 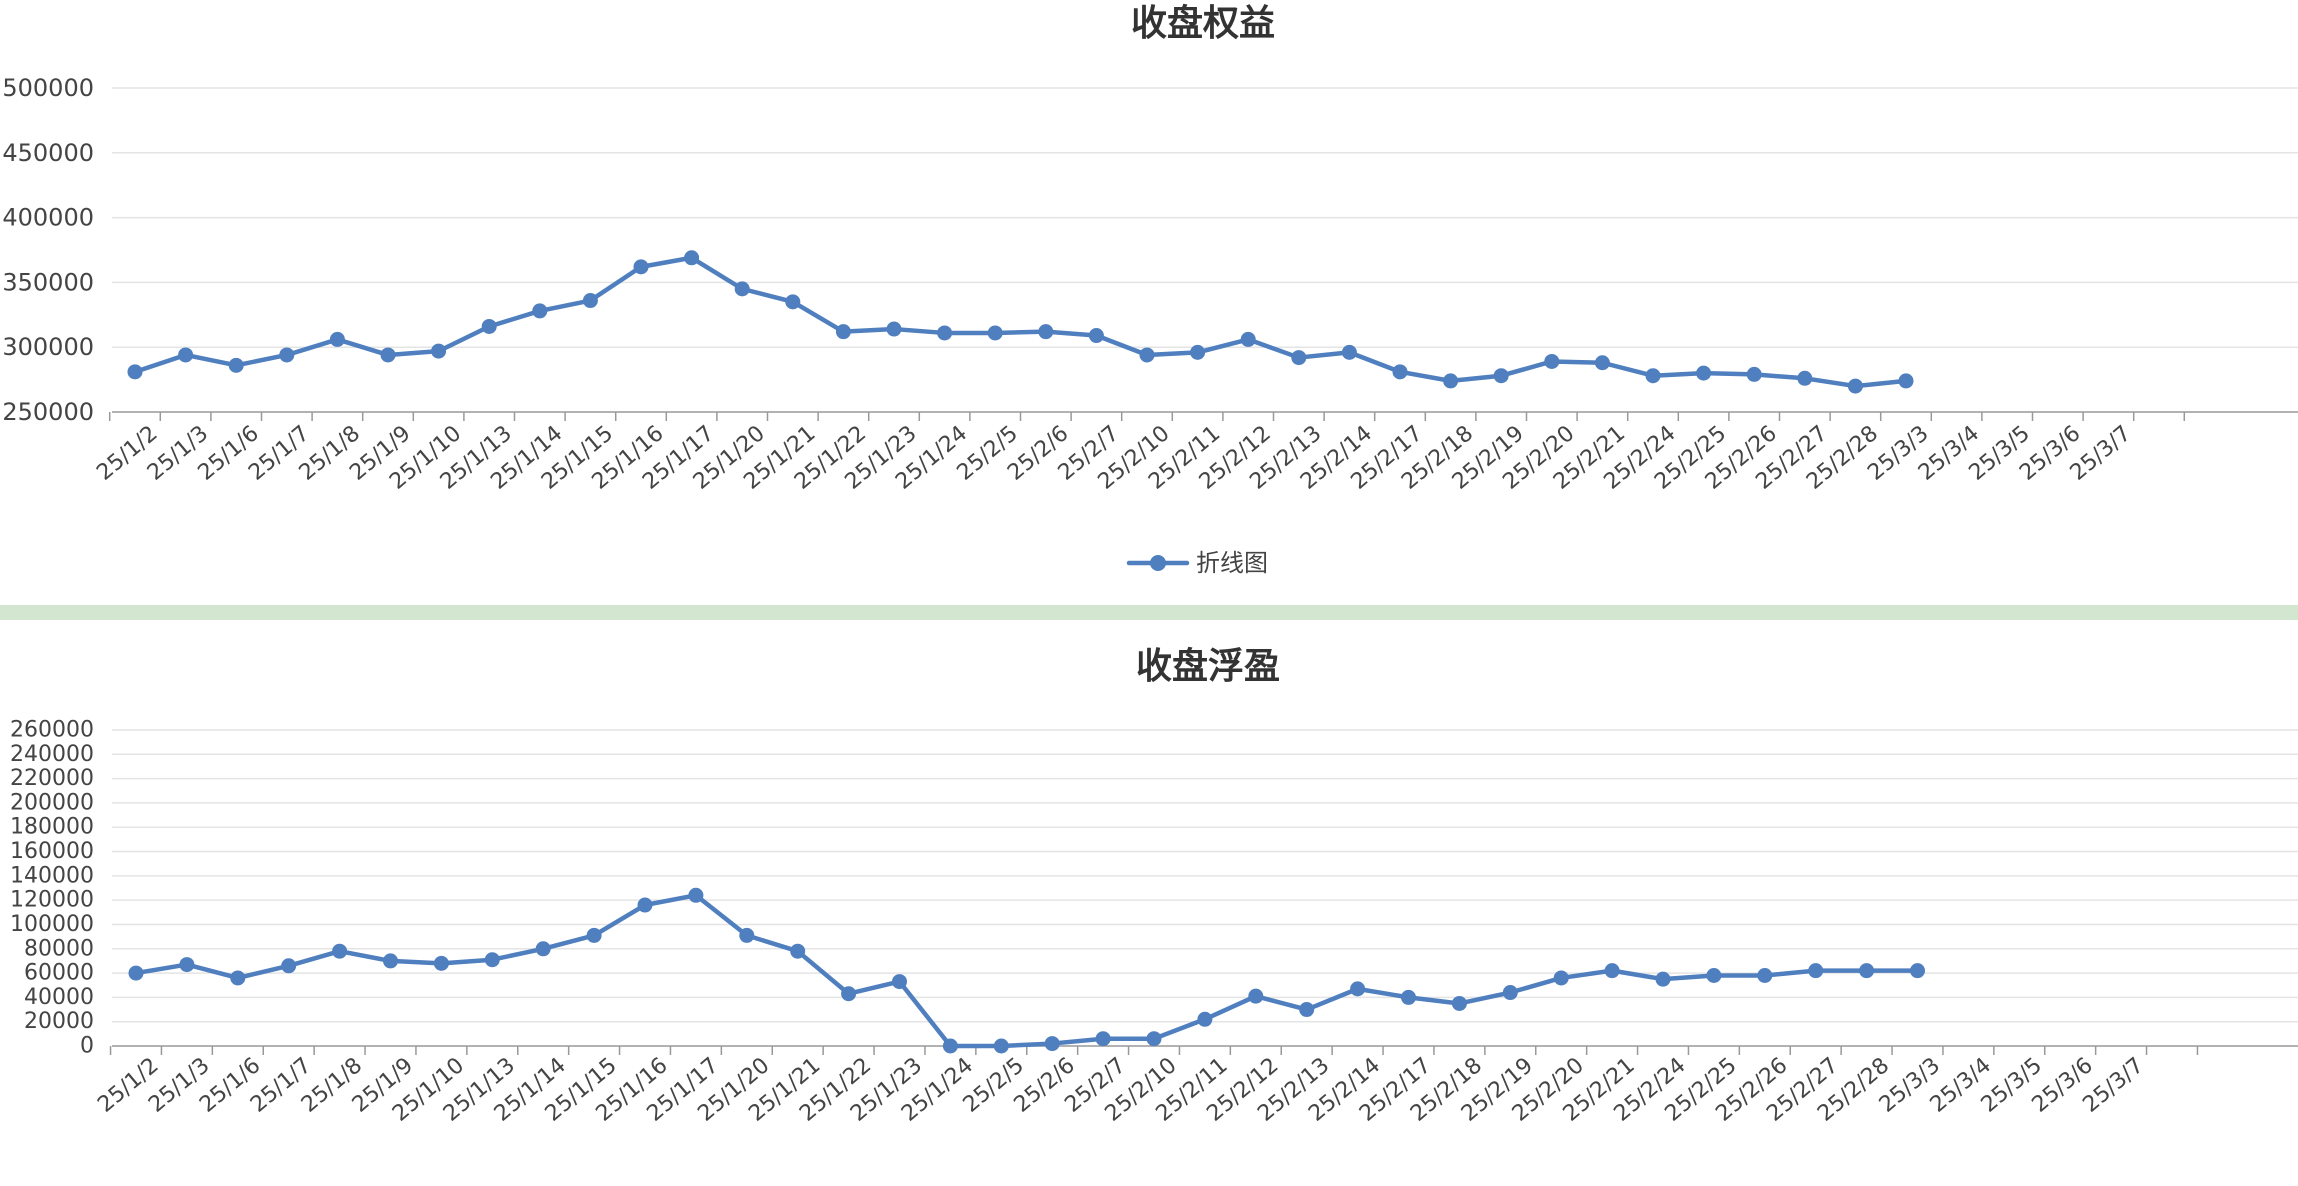 What do you see at coordinates (52, 827) in the screenshot?
I see `y-tick-label: 180000` at bounding box center [52, 827].